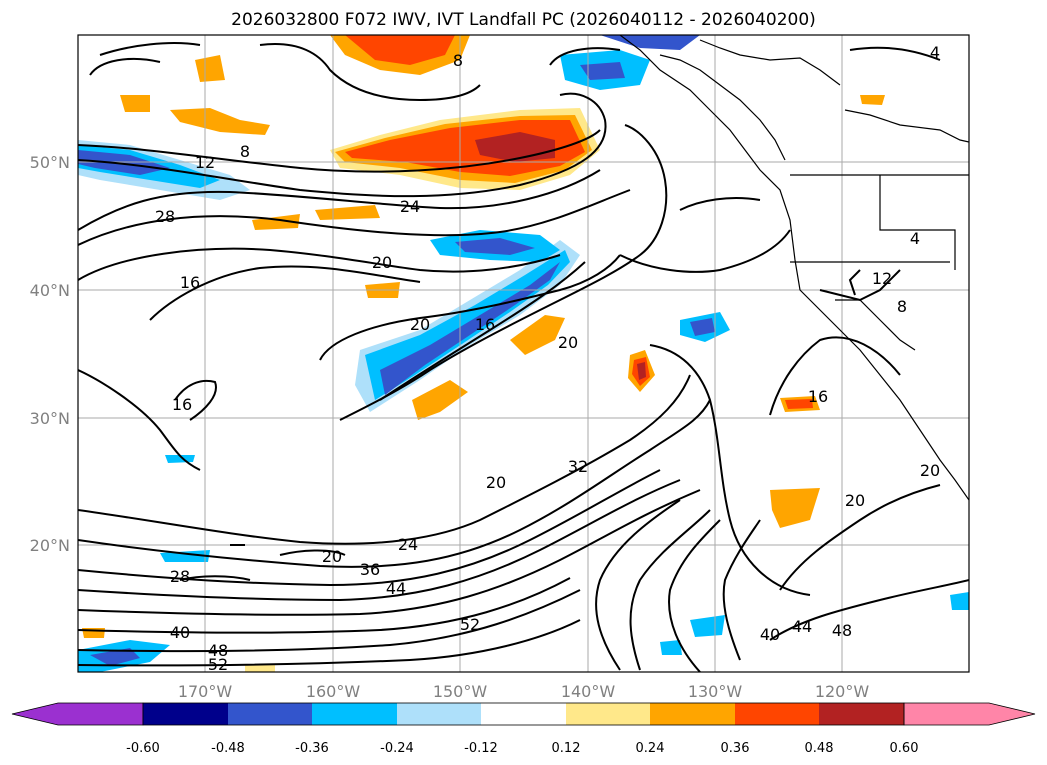  I want to click on lat-label: 40°N, so click(50, 290).